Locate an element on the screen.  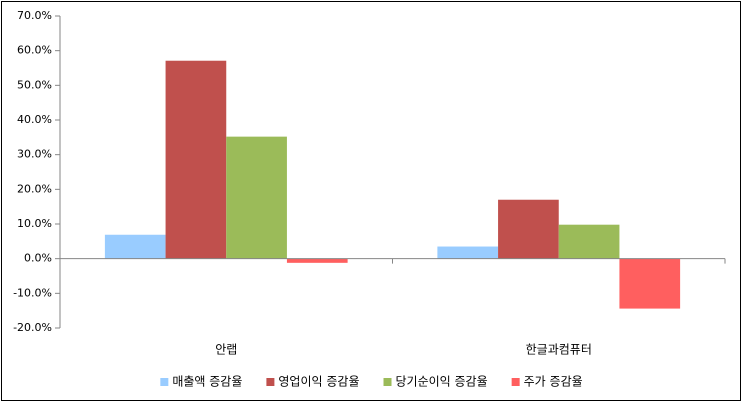
y-tick-label: 40.0% is located at coordinates (34, 119).